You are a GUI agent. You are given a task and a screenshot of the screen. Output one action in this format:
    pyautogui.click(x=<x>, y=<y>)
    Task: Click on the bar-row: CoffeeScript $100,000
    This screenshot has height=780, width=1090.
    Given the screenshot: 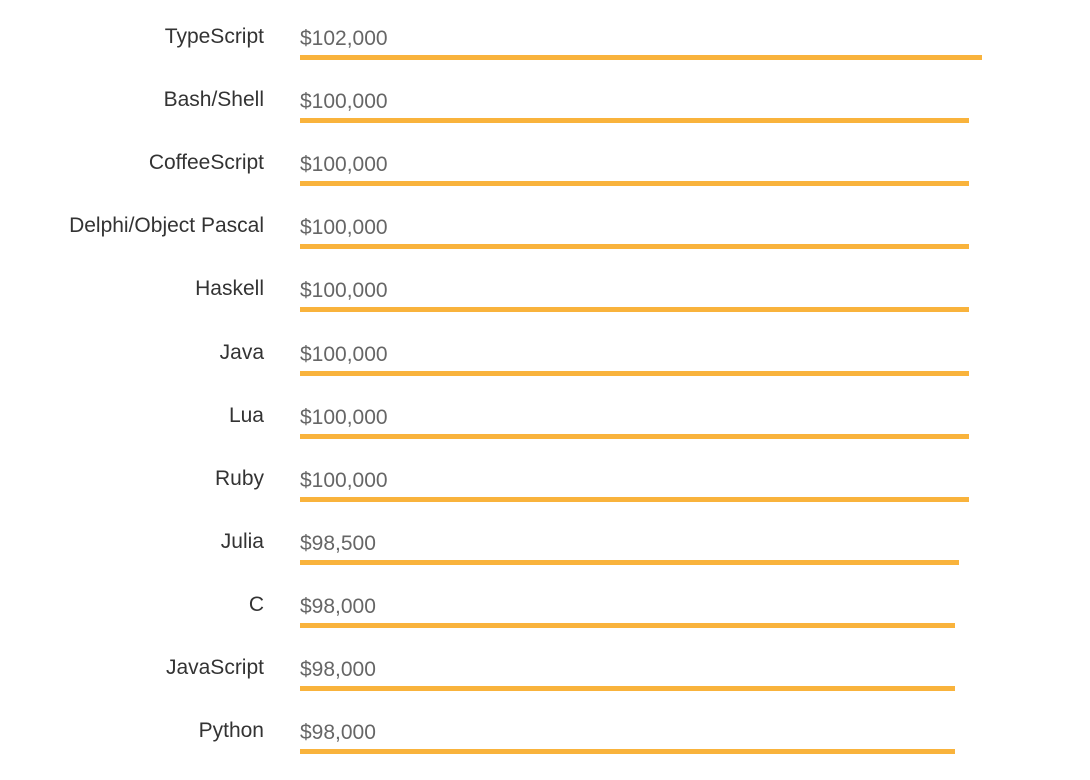 What is the action you would take?
    pyautogui.click(x=545, y=181)
    